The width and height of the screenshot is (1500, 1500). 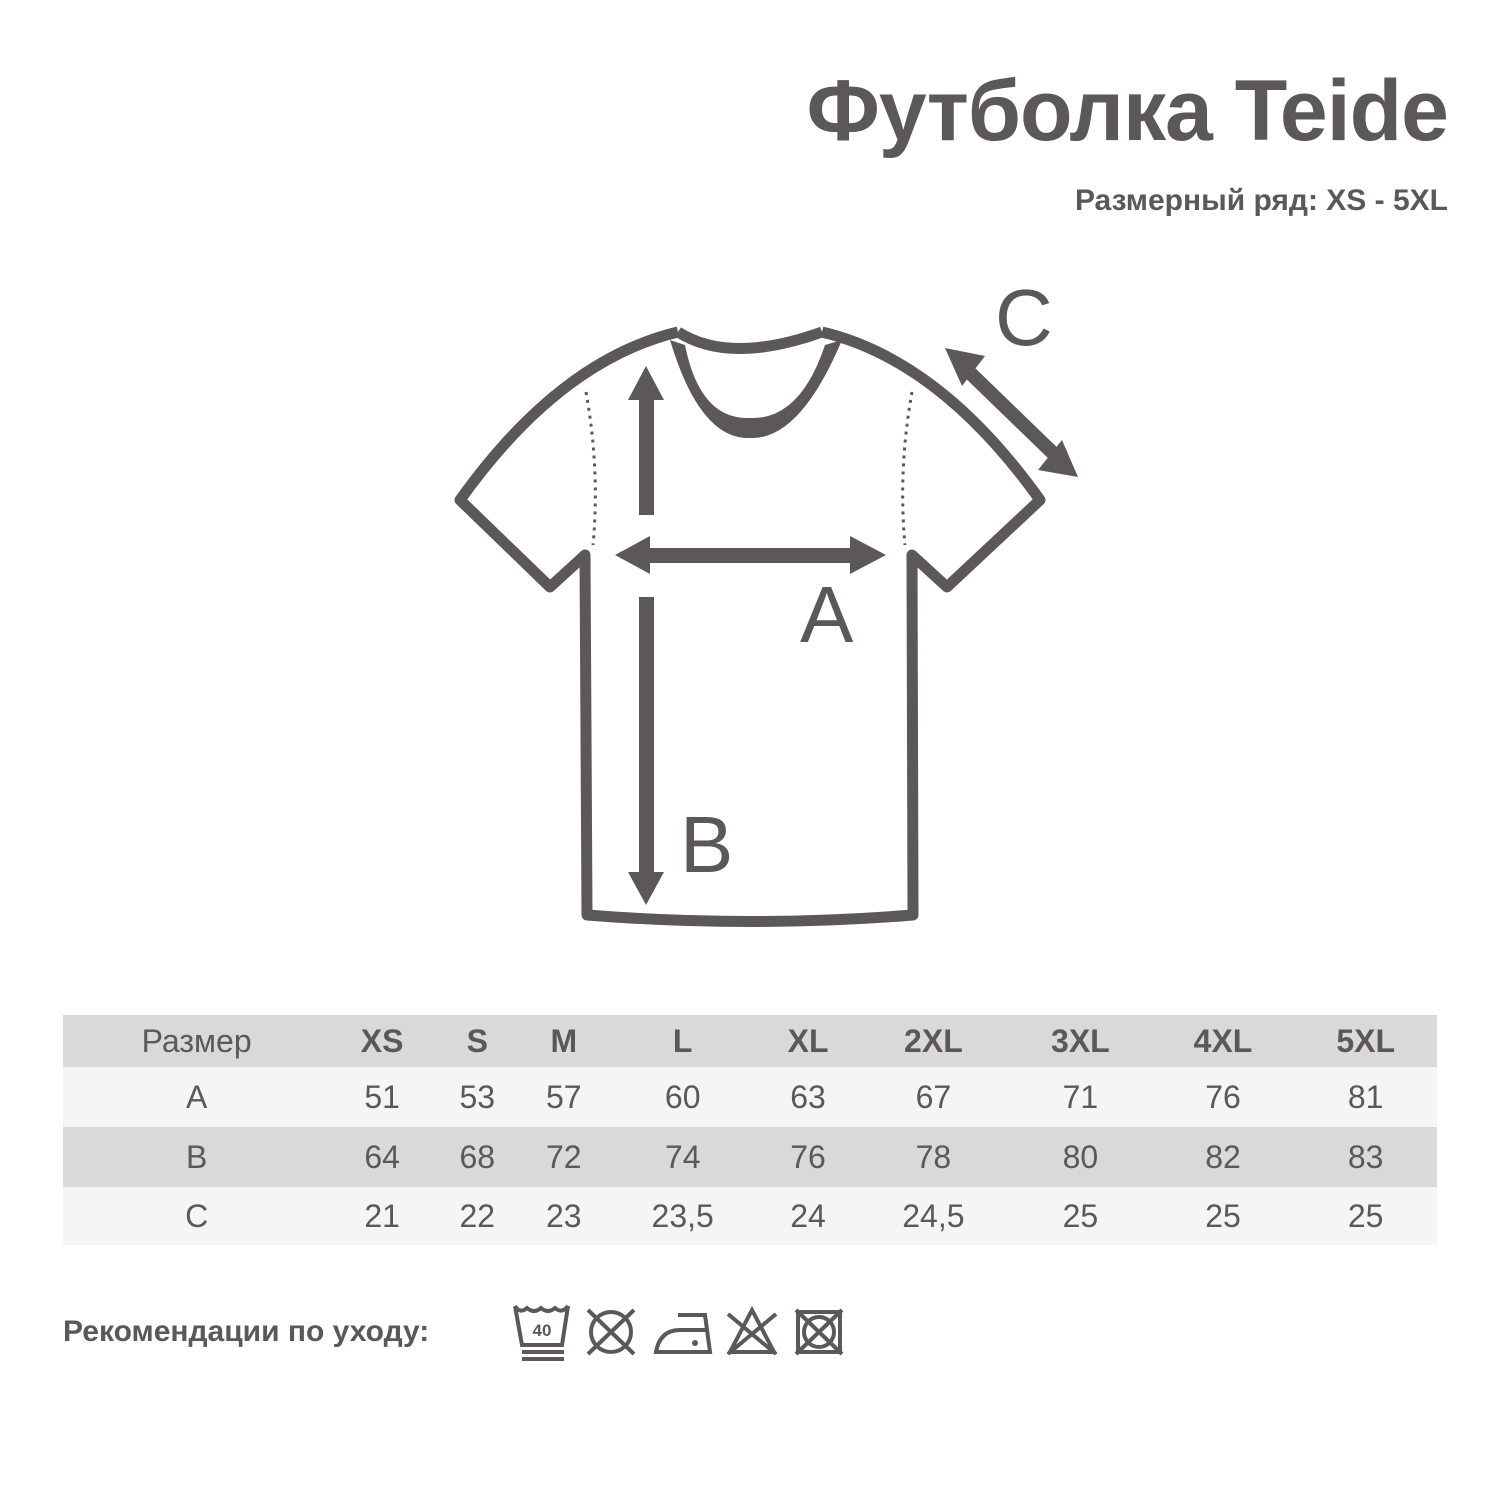 I want to click on seam-left, so click(x=590, y=468).